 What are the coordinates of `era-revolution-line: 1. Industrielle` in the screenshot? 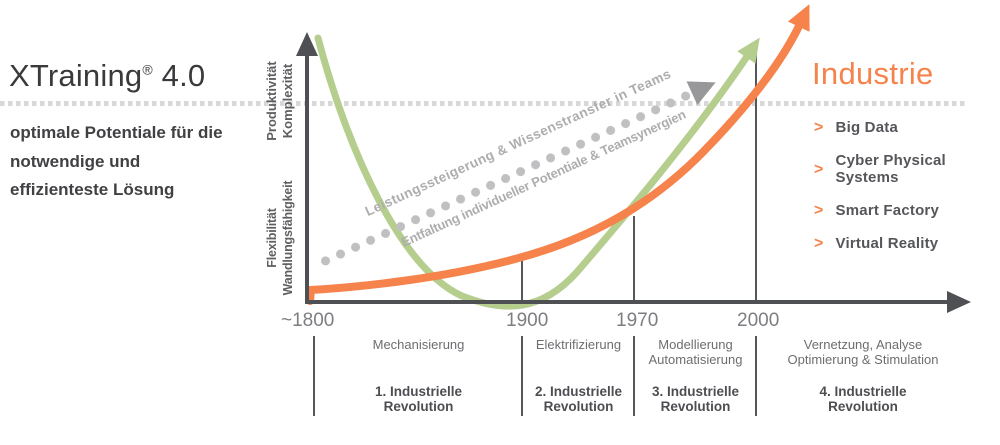 It's located at (418, 391).